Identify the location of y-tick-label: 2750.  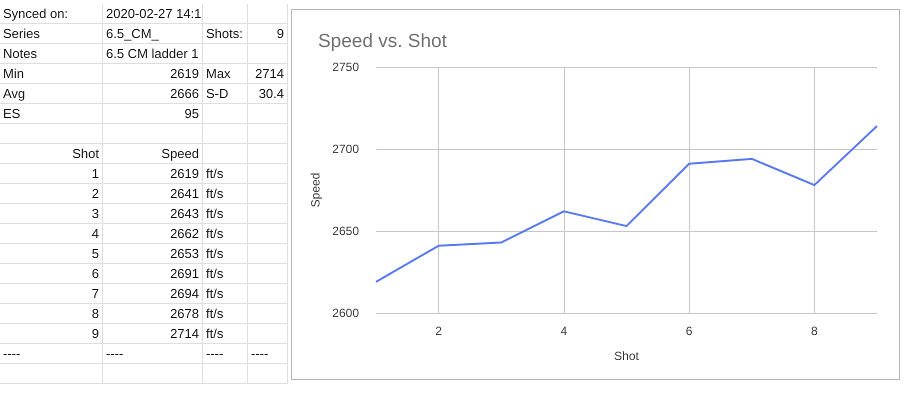
(346, 67).